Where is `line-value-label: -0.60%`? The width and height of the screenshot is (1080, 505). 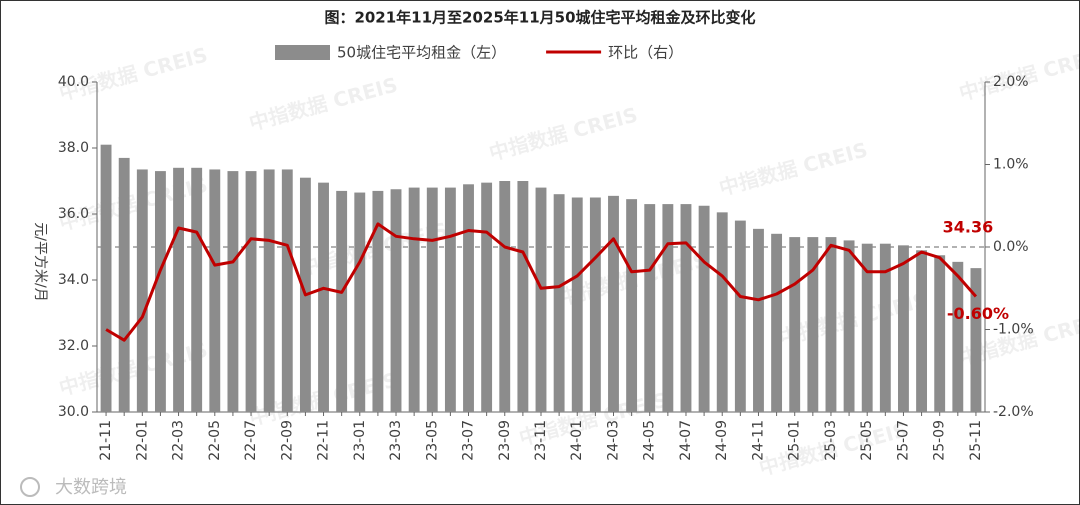 line-value-label: -0.60% is located at coordinates (978, 313).